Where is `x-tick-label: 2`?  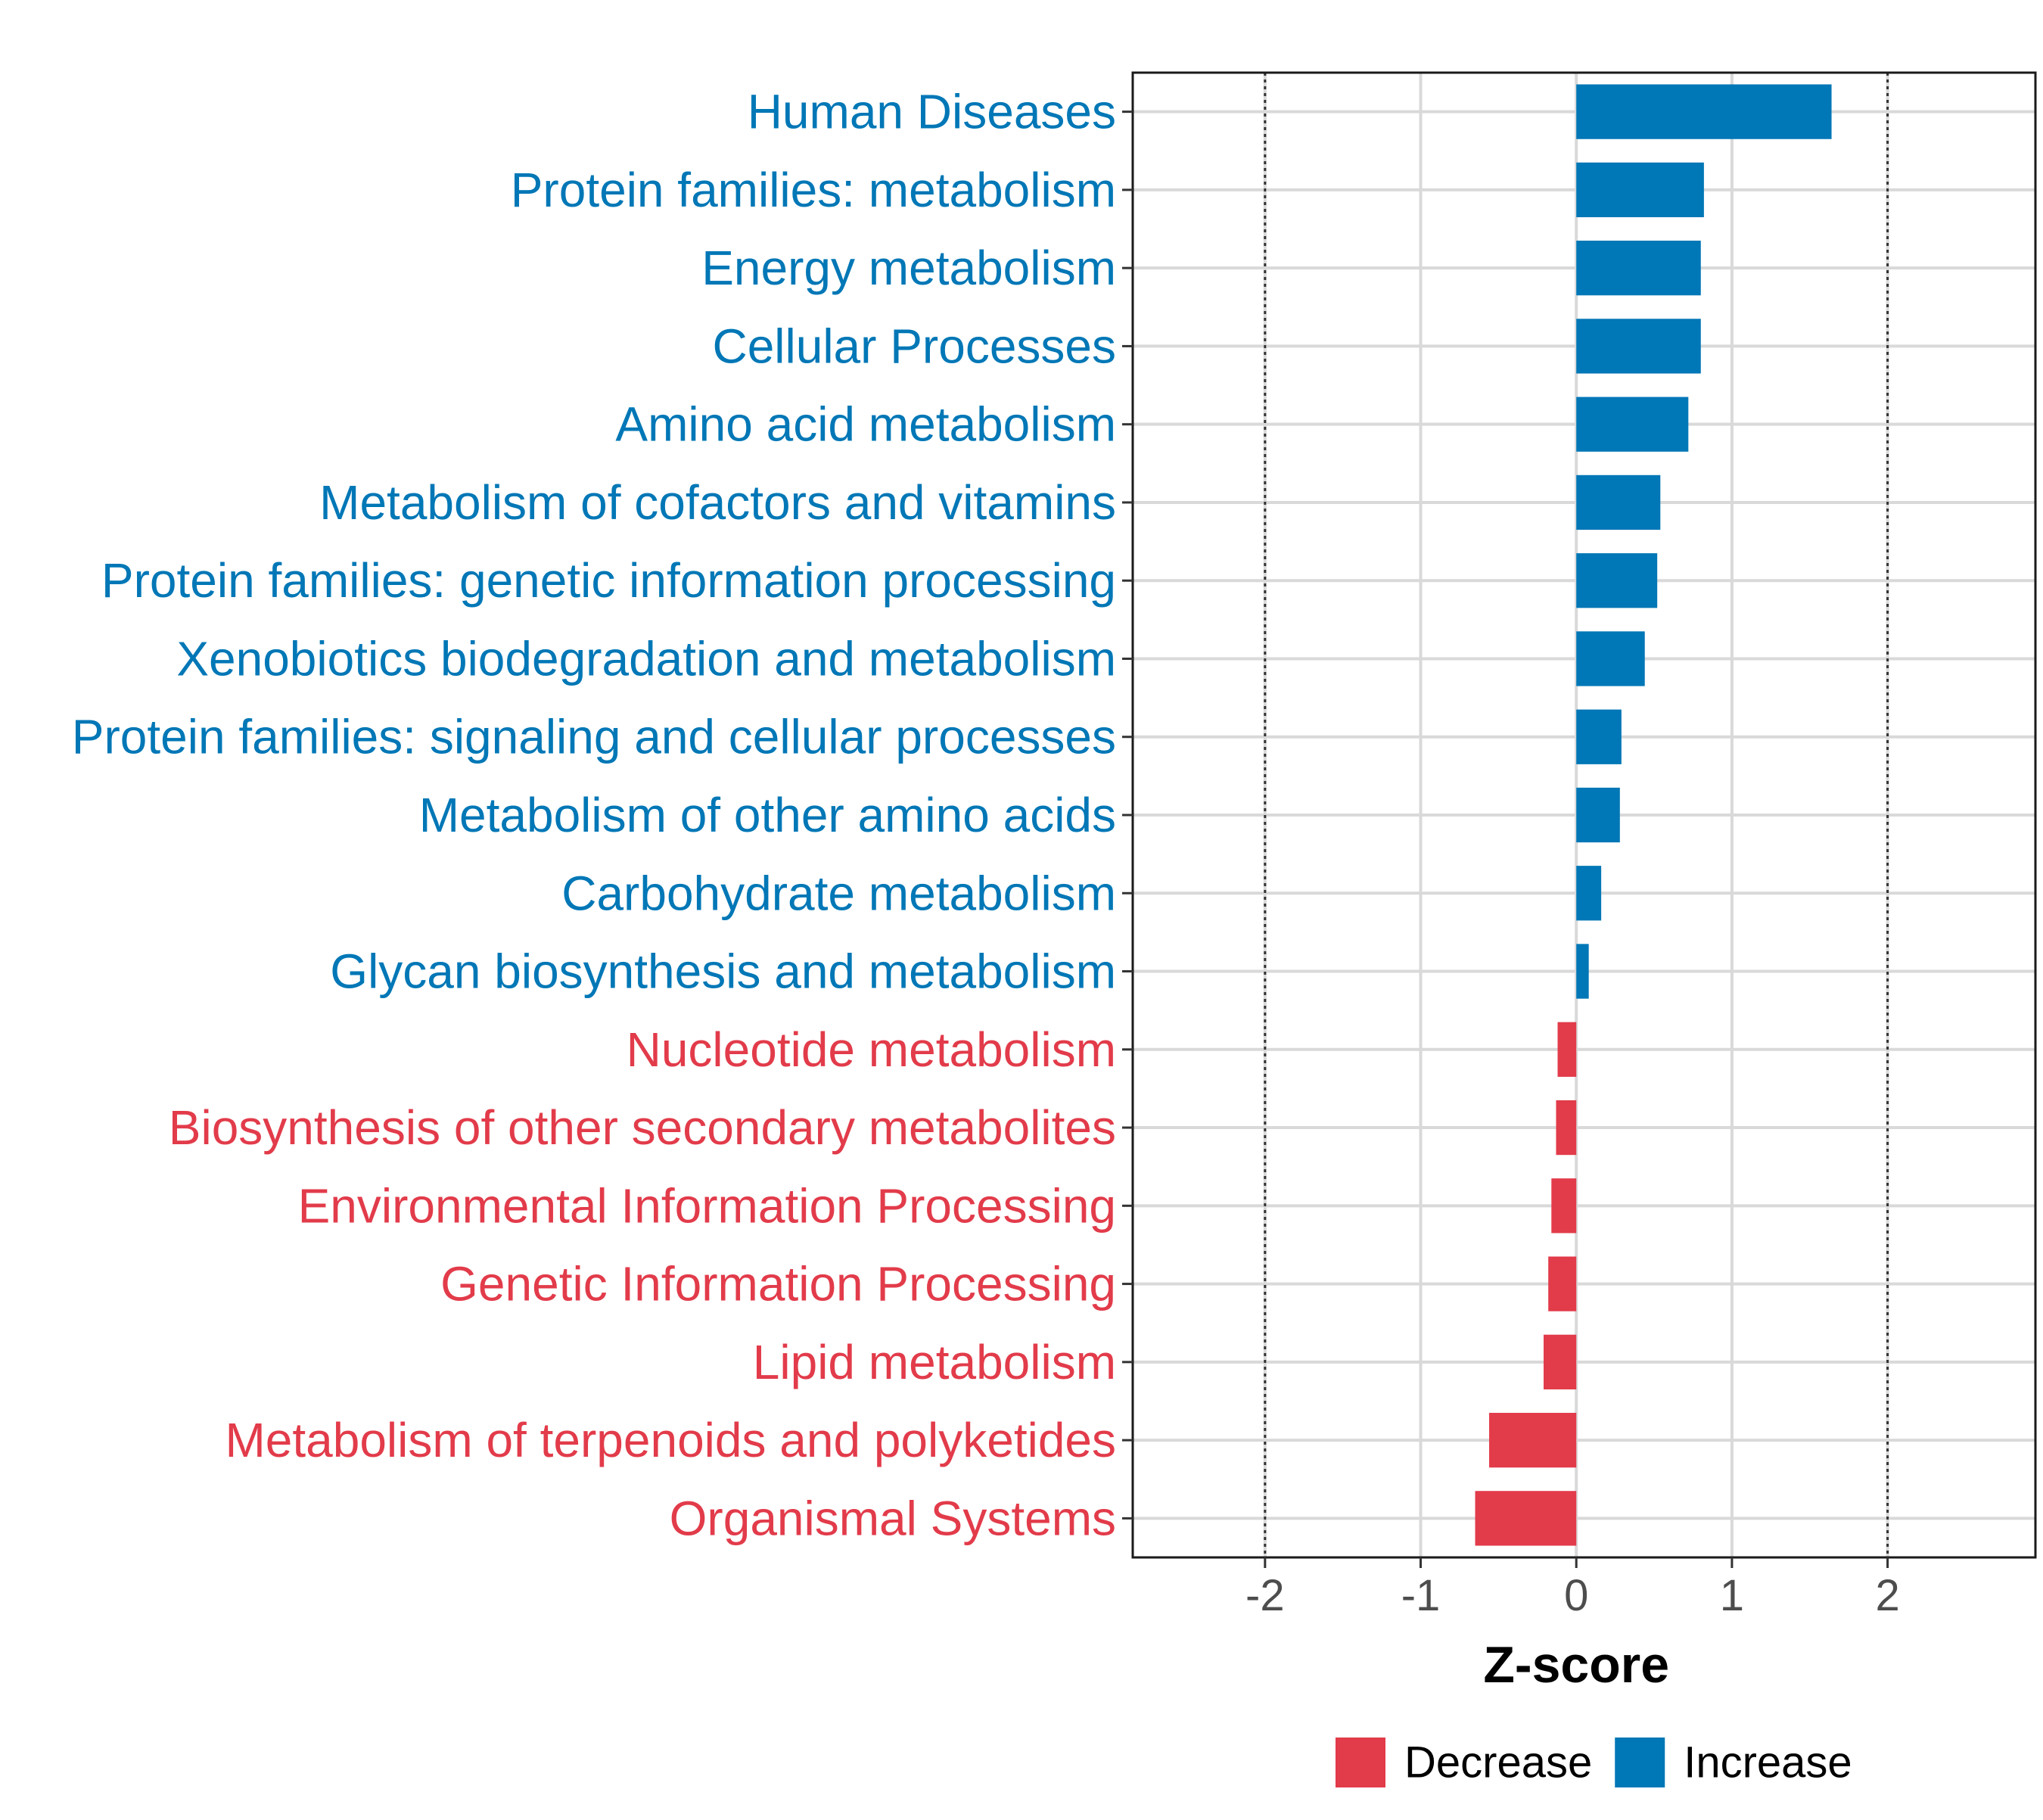 x-tick-label: 2 is located at coordinates (1887, 1596).